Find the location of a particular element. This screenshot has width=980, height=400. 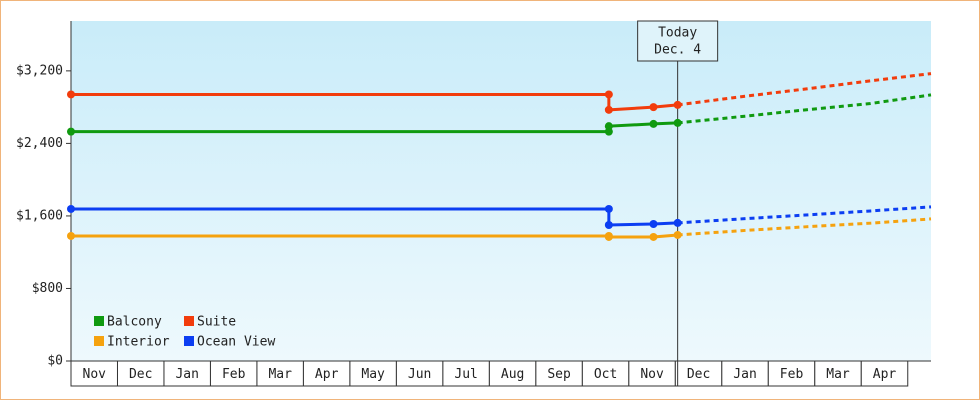

x-tick-label: Aug is located at coordinates (512, 374).